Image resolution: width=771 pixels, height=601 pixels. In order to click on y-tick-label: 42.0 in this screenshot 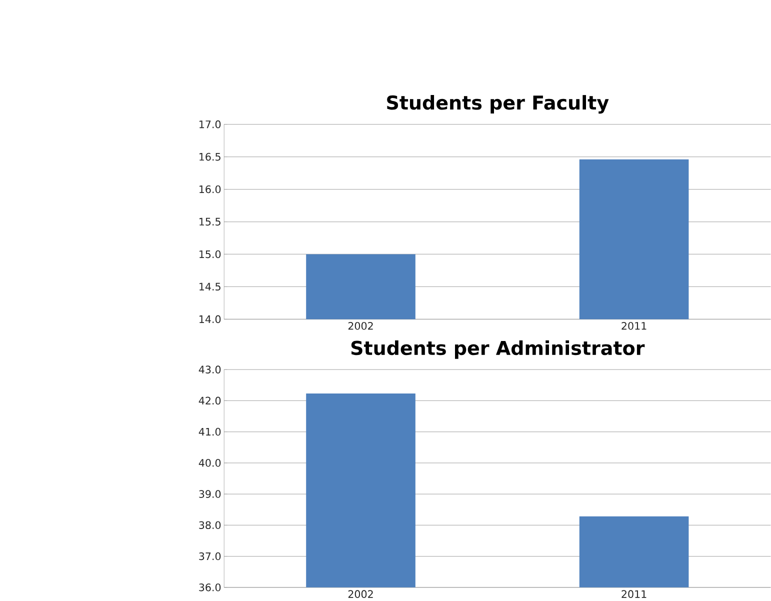, I will do `click(209, 400)`.